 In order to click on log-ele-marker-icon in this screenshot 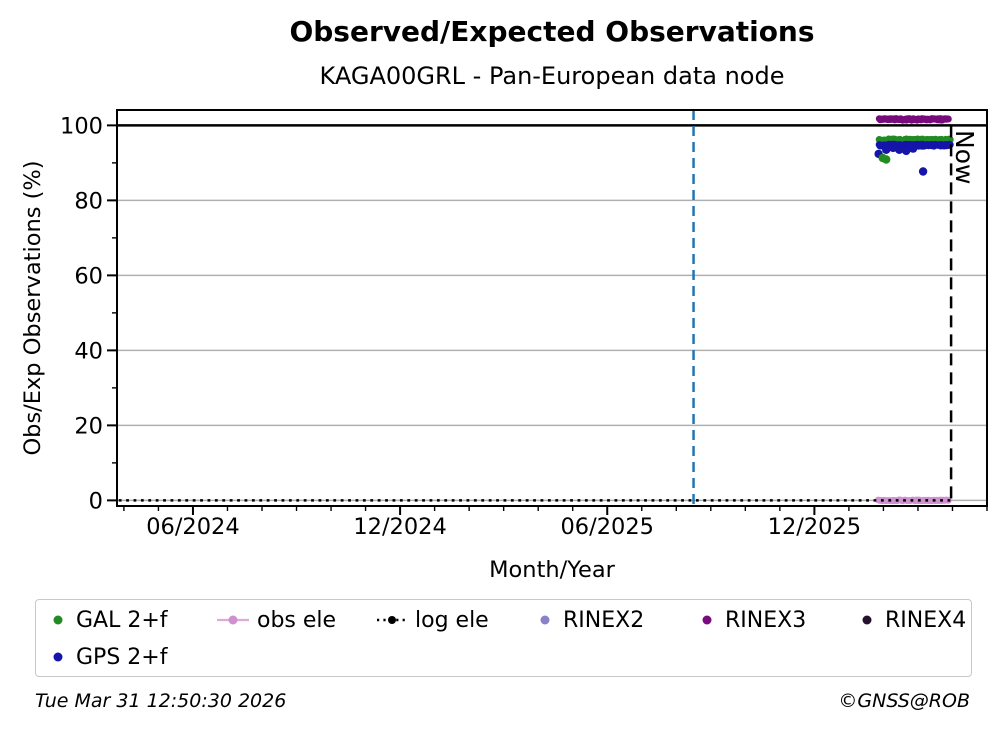, I will do `click(392, 620)`.